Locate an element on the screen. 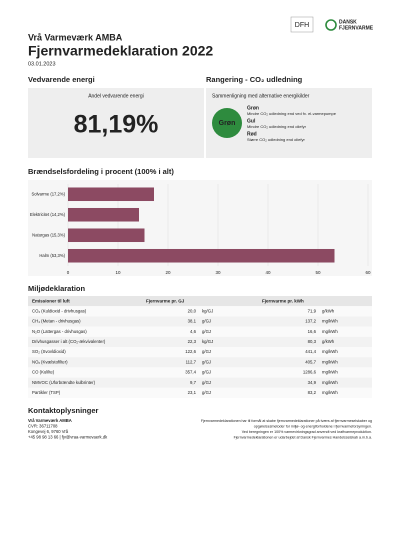 The height and width of the screenshot is (550, 400). table-cell: 112,7 is located at coordinates (191, 361).